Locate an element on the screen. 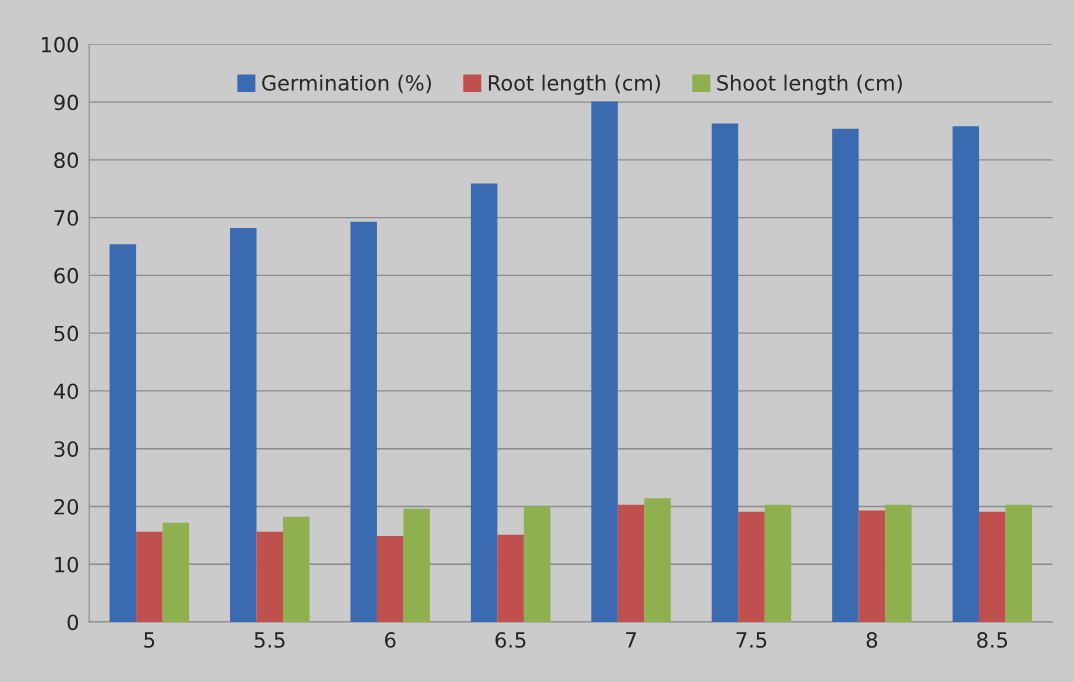 The height and width of the screenshot is (682, 1074). x-tick-label: 6.5 is located at coordinates (510, 640).